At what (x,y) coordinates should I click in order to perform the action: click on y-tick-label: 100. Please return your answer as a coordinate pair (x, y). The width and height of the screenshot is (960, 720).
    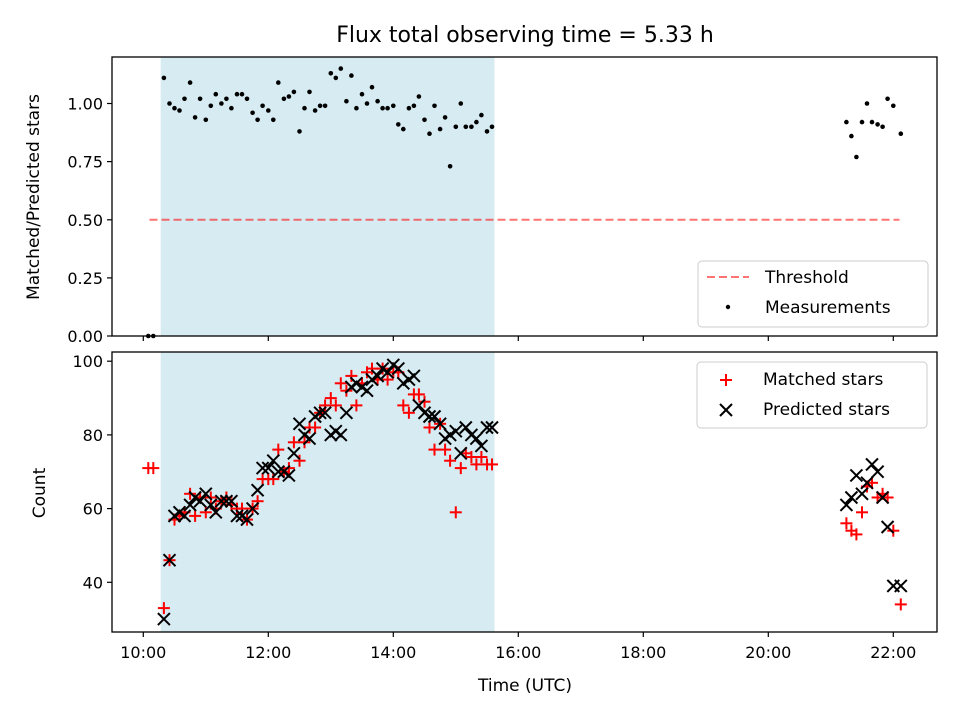
    Looking at the image, I should click on (87, 361).